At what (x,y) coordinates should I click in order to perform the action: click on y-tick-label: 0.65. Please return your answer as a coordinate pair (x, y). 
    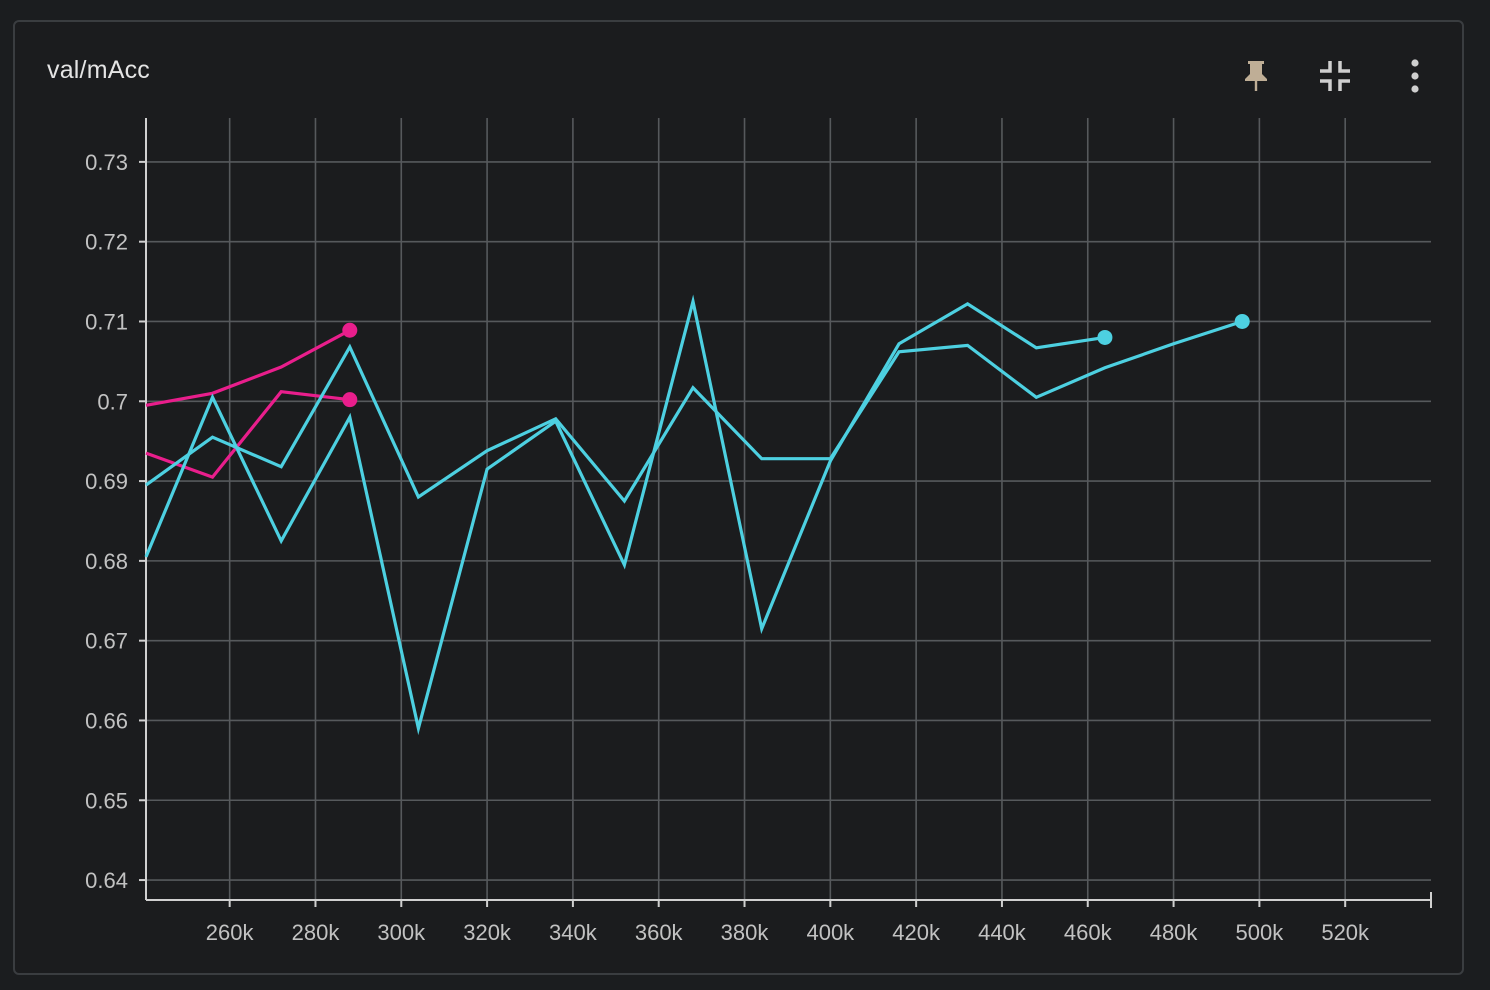
    Looking at the image, I should click on (106, 800).